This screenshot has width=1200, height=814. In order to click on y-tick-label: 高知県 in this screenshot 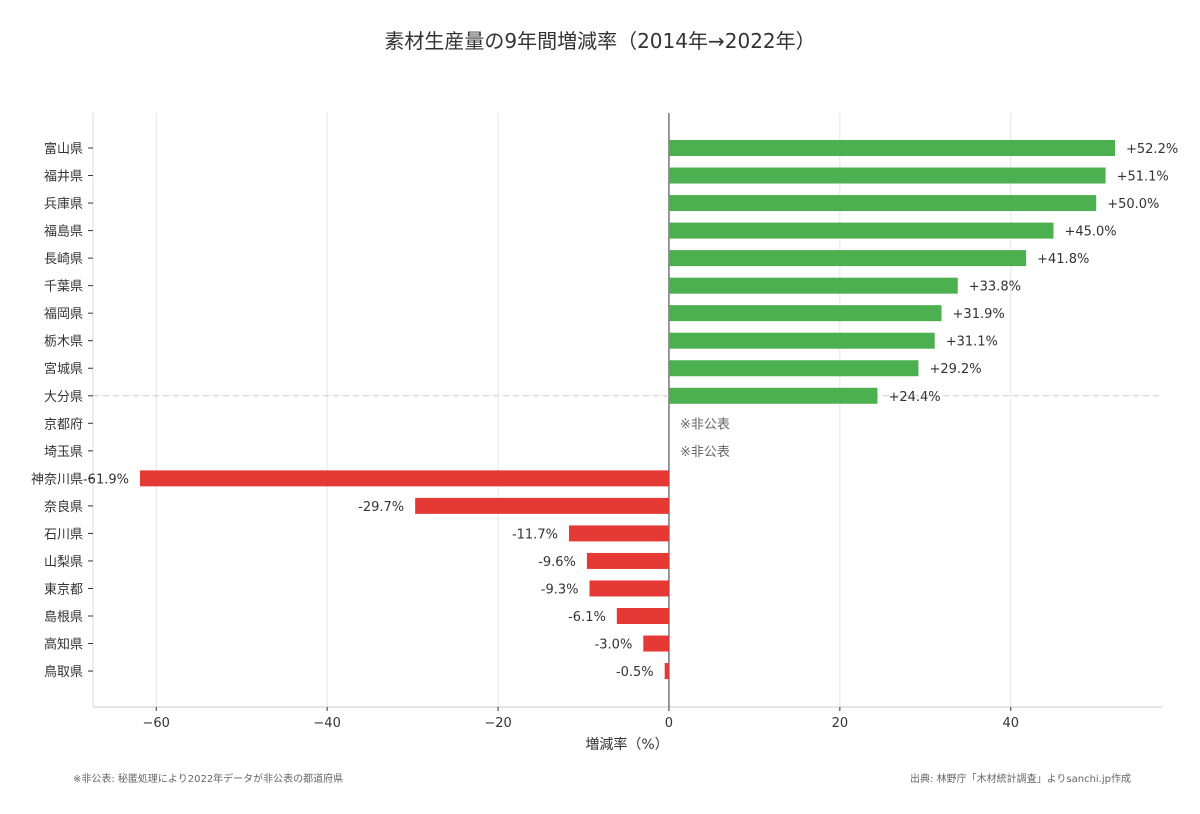, I will do `click(63, 645)`.